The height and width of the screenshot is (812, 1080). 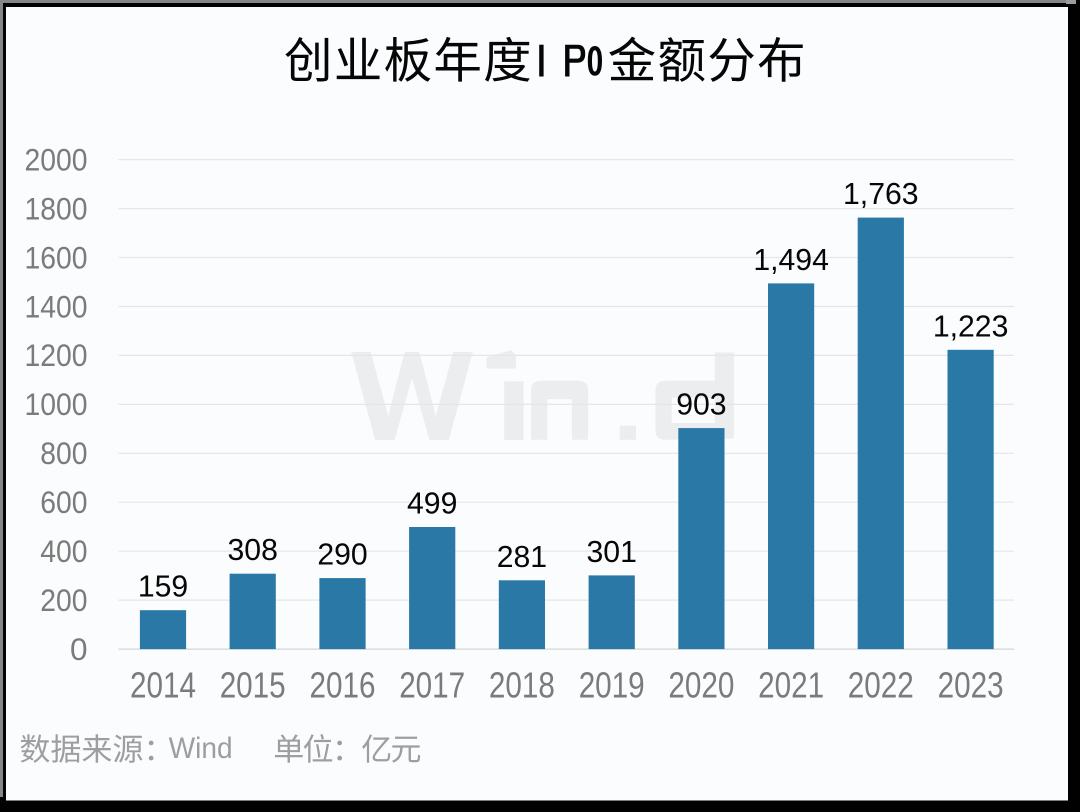 What do you see at coordinates (253, 686) in the screenshot?
I see `svg-text: 2015` at bounding box center [253, 686].